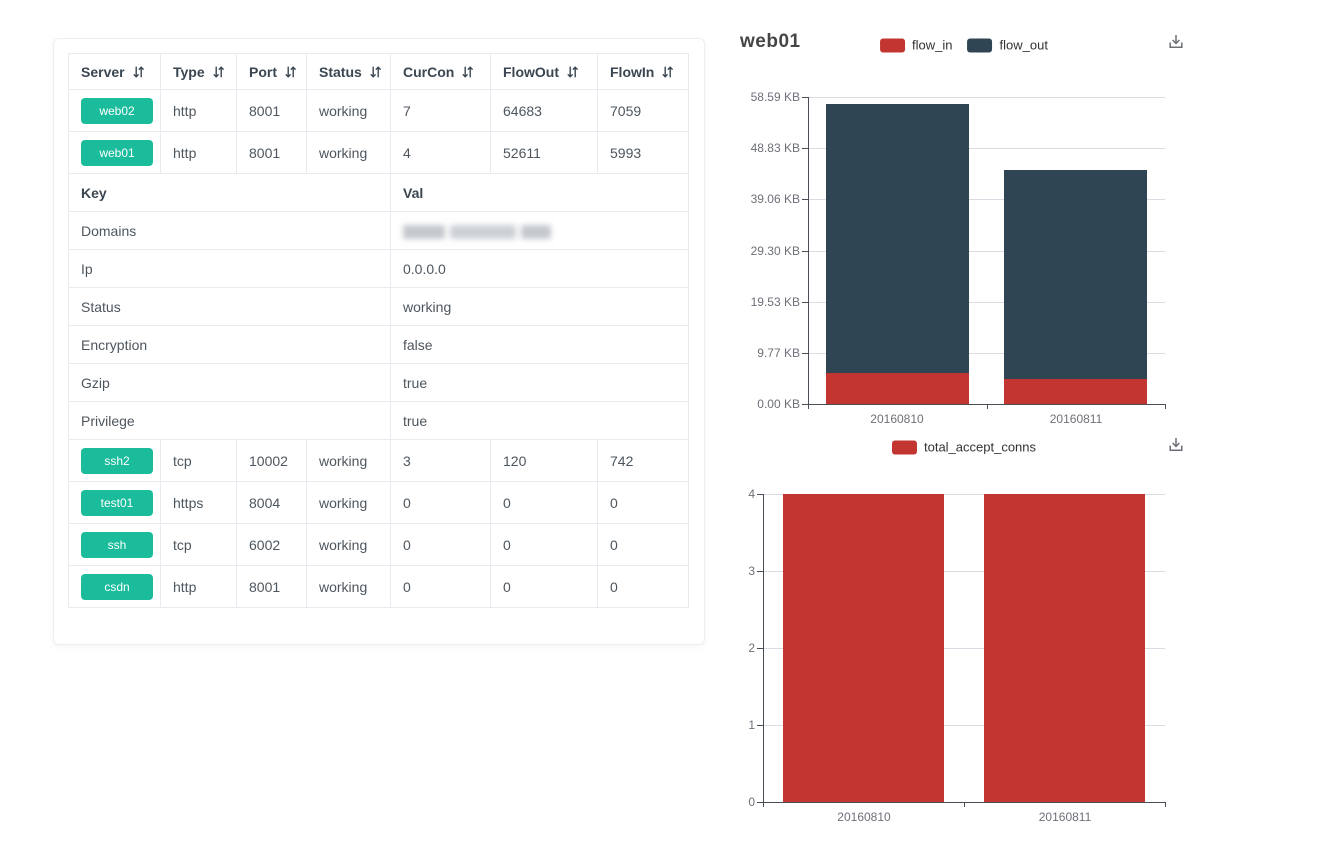  I want to click on header-row: Server Type Port Status CurCon FlowOut FlowIn, so click(378, 71).